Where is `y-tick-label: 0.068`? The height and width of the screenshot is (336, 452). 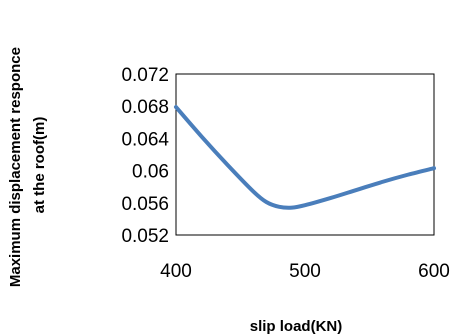
y-tick-label: 0.068 is located at coordinates (145, 107).